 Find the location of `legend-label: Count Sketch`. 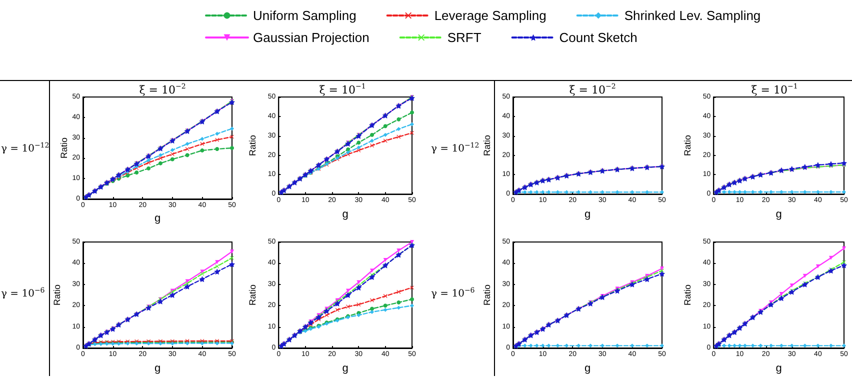

legend-label: Count Sketch is located at coordinates (598, 37).